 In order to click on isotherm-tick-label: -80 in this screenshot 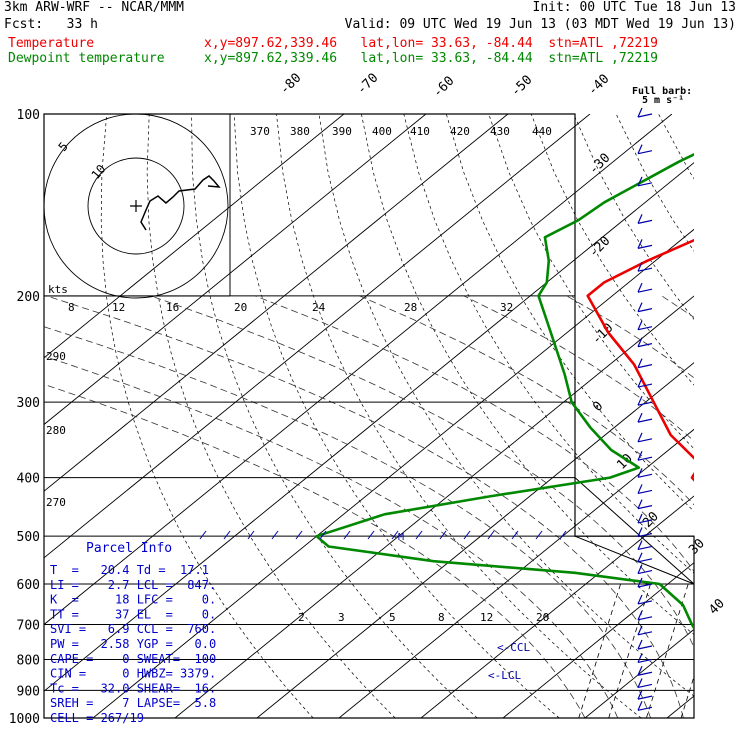, I will do `click(290, 84)`.